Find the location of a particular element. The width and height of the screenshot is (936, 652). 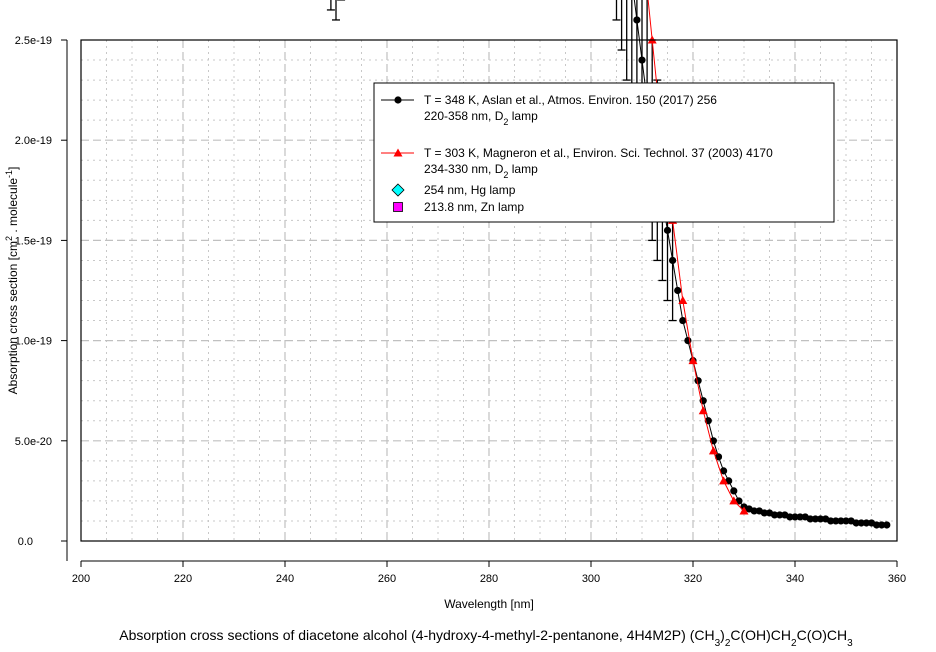

y-tick-label: 1.5e-19 is located at coordinates (33, 241).